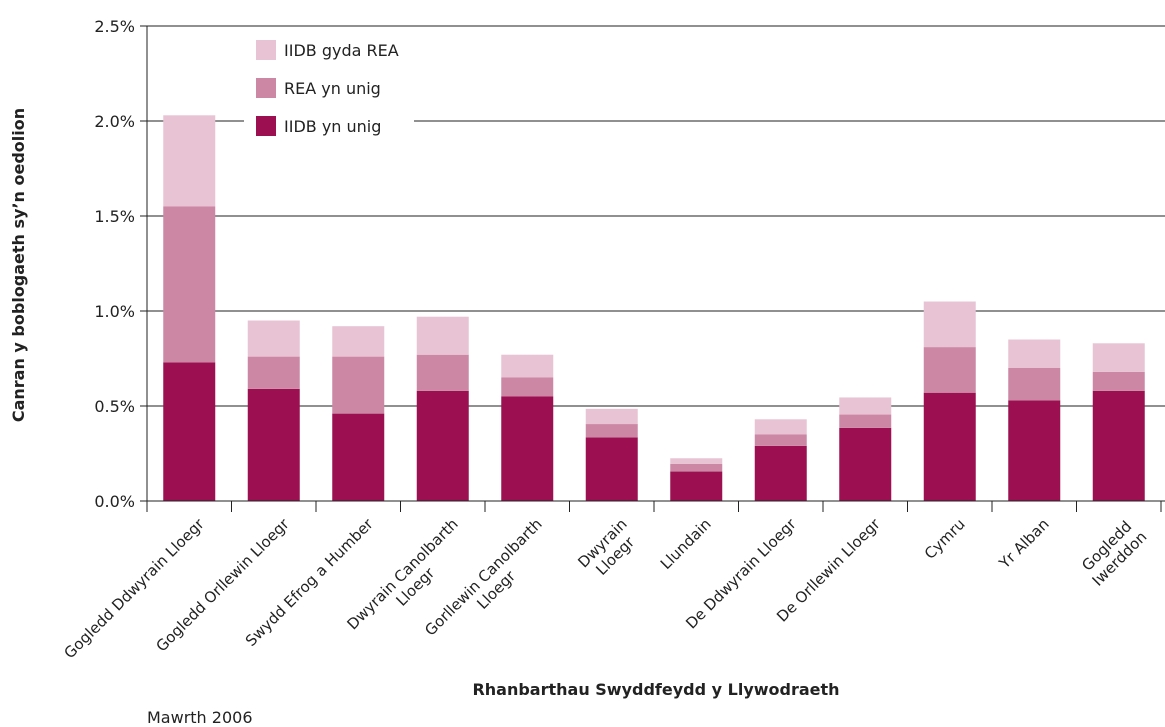  I want to click on x-axis-title: Rhanbarthau Swyddfeydd y Llywodraeth, so click(655, 689).